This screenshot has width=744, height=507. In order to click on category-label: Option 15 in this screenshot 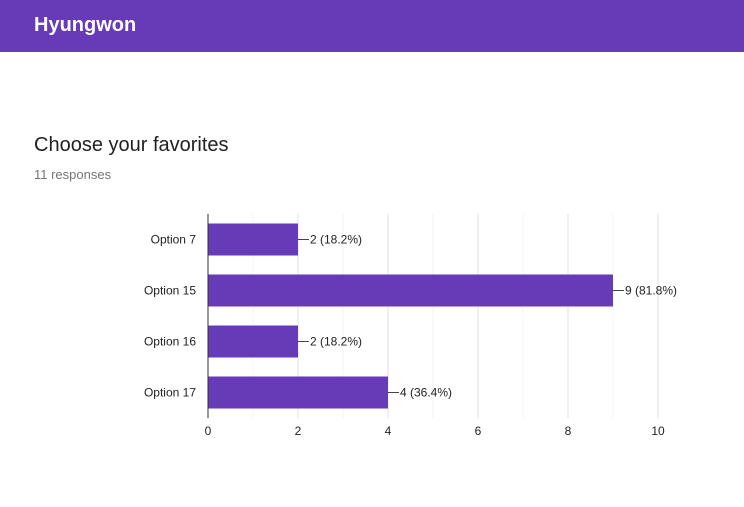, I will do `click(170, 291)`.